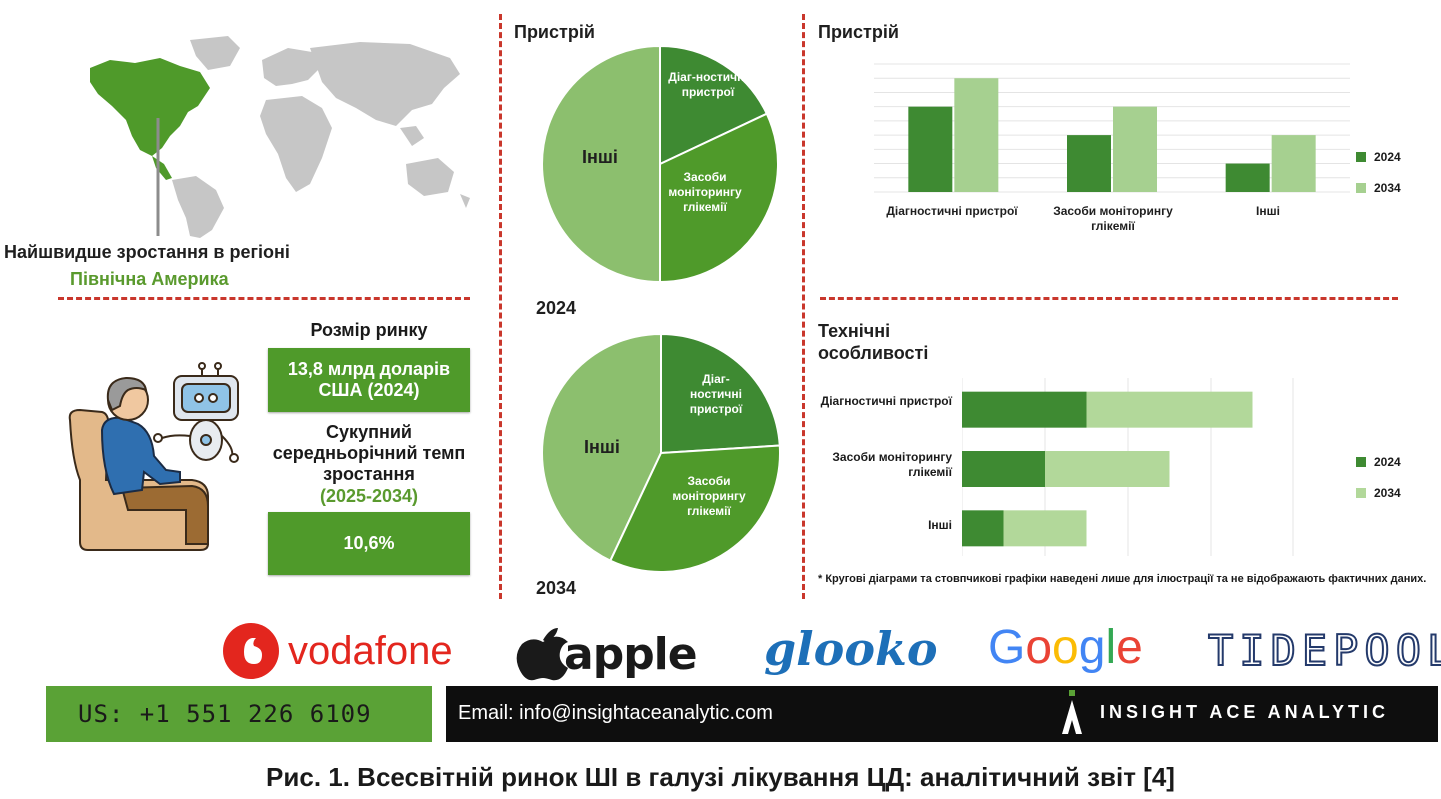 The height and width of the screenshot is (799, 1441). Describe the element at coordinates (150, 107) in the screenshot. I see `north-america-region` at that location.